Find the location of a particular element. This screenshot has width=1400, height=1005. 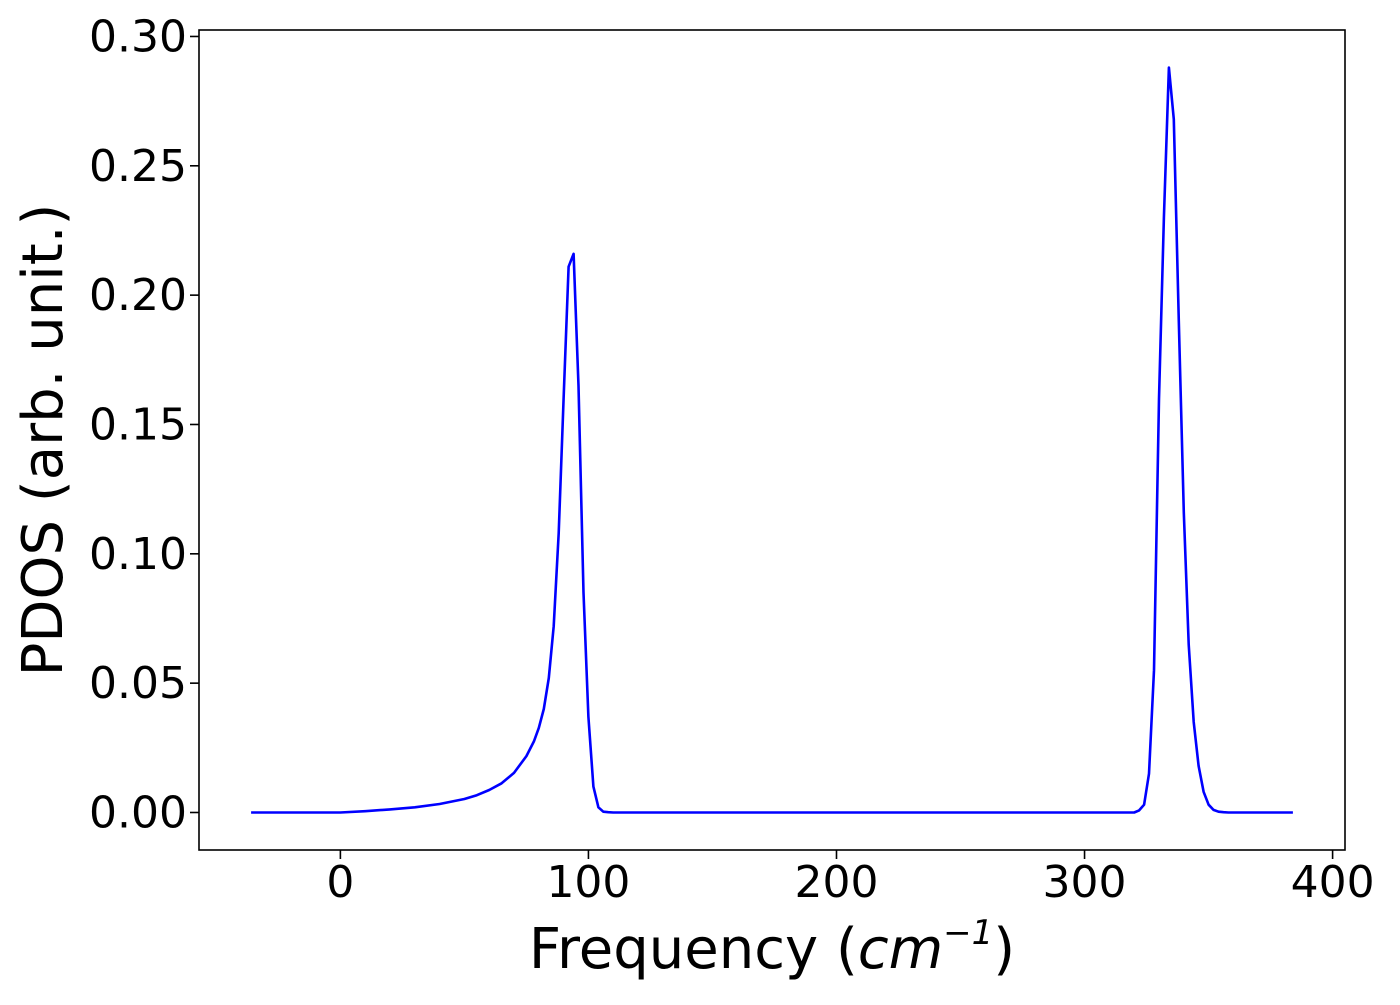

y-tick-label: 0.20 is located at coordinates (138, 295).